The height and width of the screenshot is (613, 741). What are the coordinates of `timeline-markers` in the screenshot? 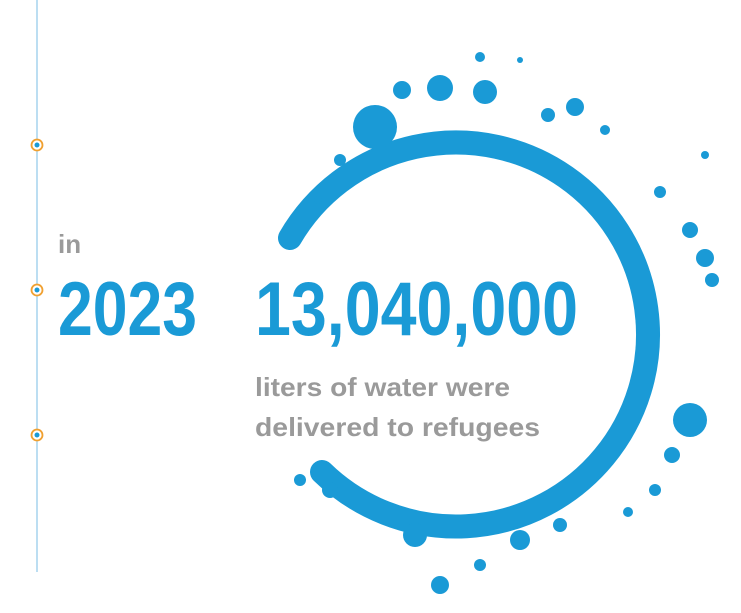 It's located at (37, 290).